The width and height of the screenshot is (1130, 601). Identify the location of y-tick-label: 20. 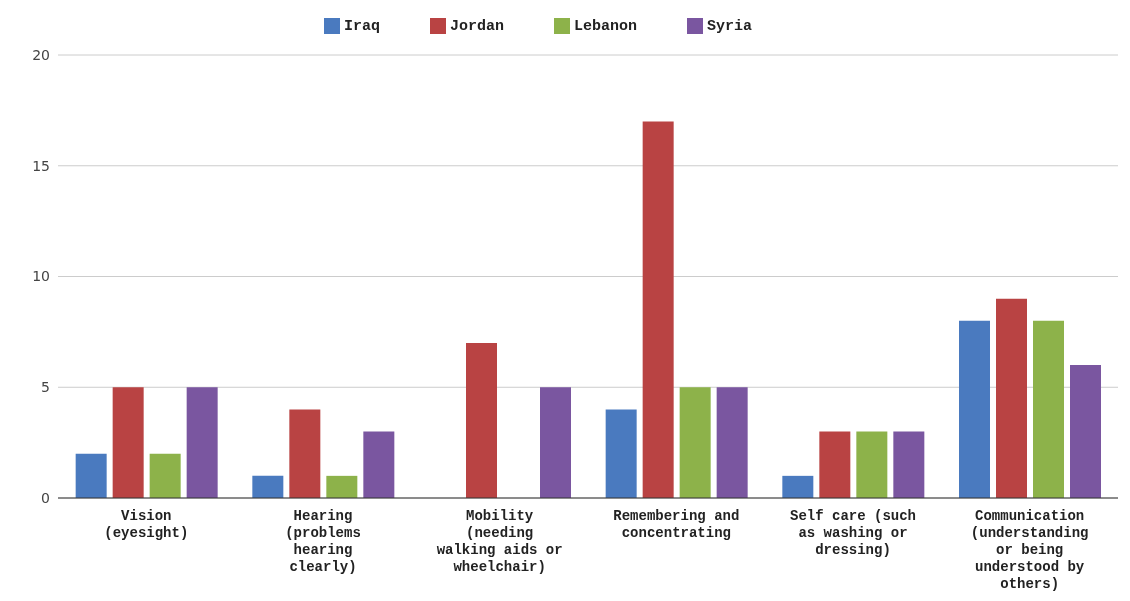
(41, 54).